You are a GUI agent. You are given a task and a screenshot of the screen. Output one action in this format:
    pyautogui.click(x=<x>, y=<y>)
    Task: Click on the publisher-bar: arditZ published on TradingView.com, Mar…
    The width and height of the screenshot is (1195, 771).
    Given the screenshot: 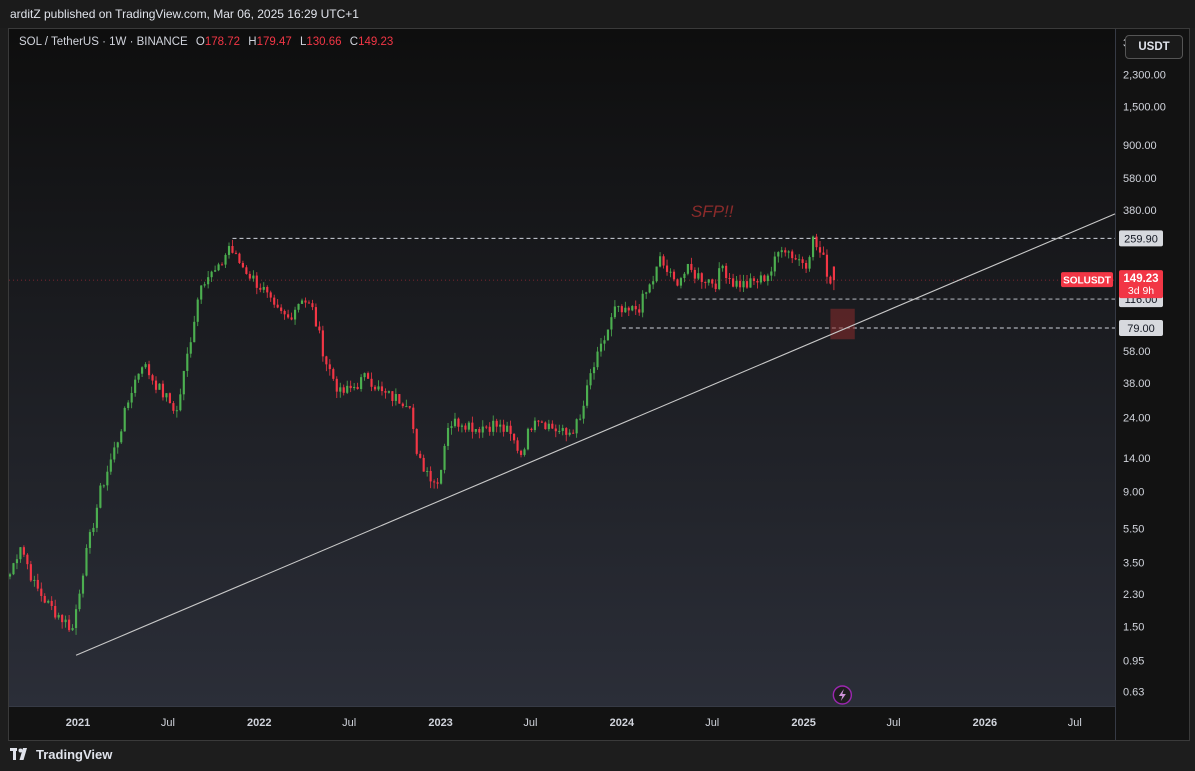 What is the action you would take?
    pyautogui.click(x=597, y=14)
    